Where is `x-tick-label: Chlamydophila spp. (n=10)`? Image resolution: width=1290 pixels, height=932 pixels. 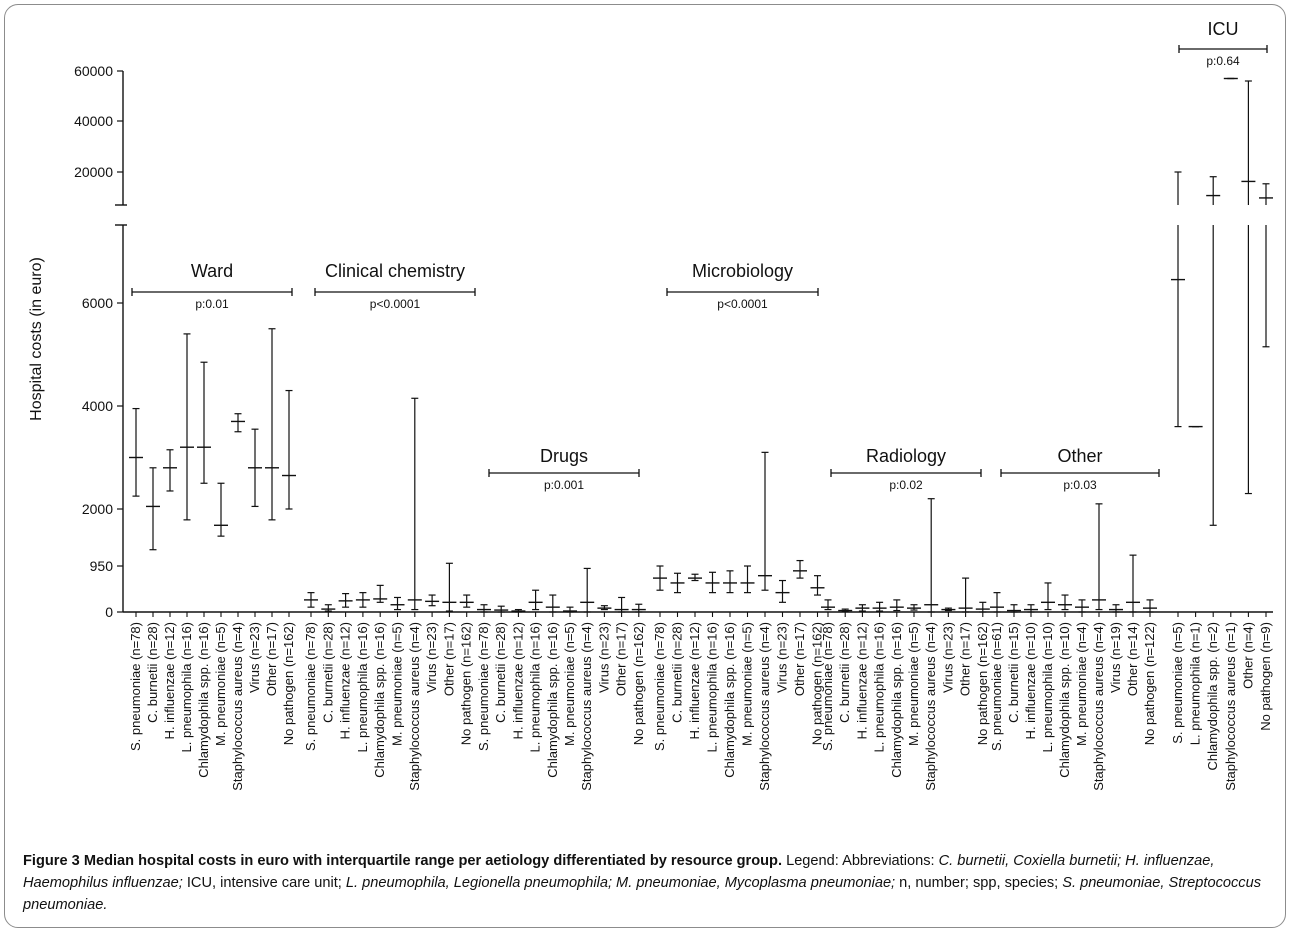 x-tick-label: Chlamydophila spp. (n=10) is located at coordinates (1064, 700).